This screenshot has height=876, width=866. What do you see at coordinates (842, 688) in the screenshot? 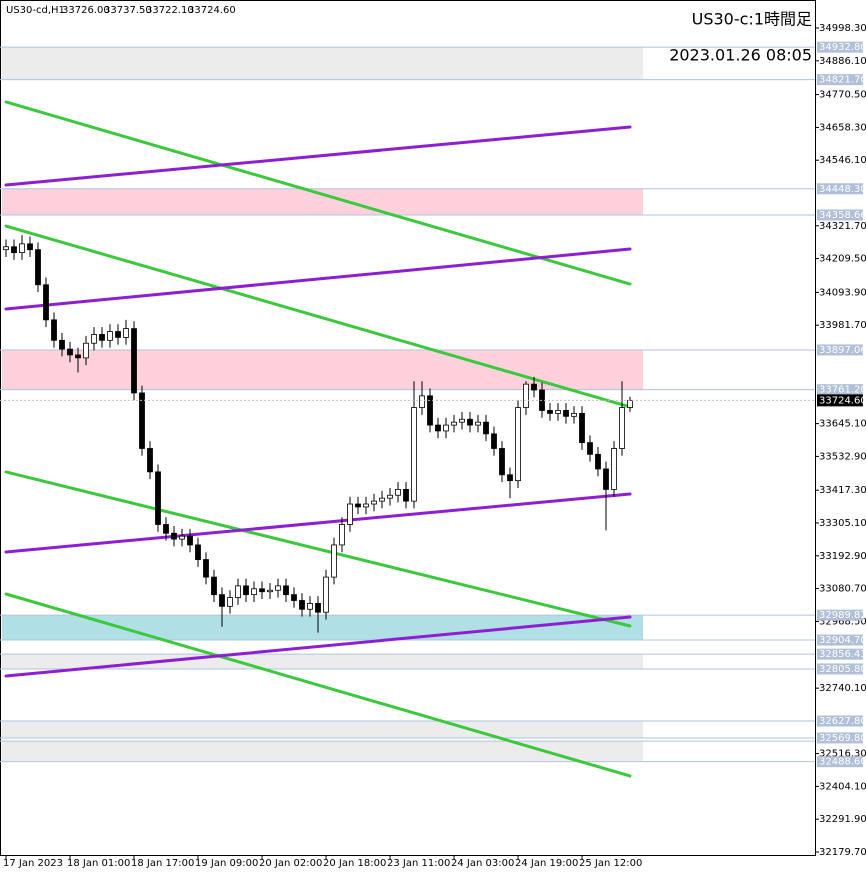
I see `y-tick-label: 32740.10` at bounding box center [842, 688].